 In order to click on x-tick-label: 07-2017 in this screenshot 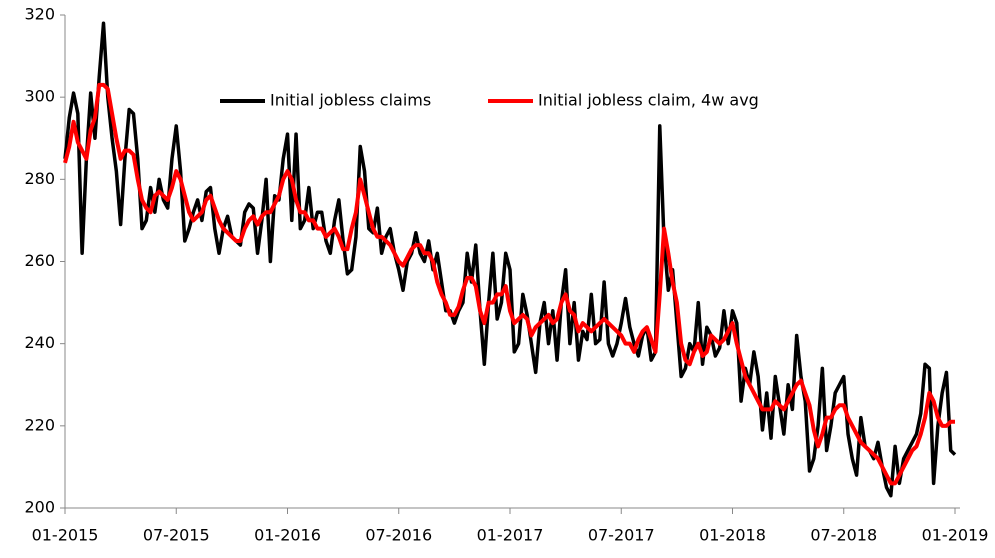, I will do `click(621, 535)`.